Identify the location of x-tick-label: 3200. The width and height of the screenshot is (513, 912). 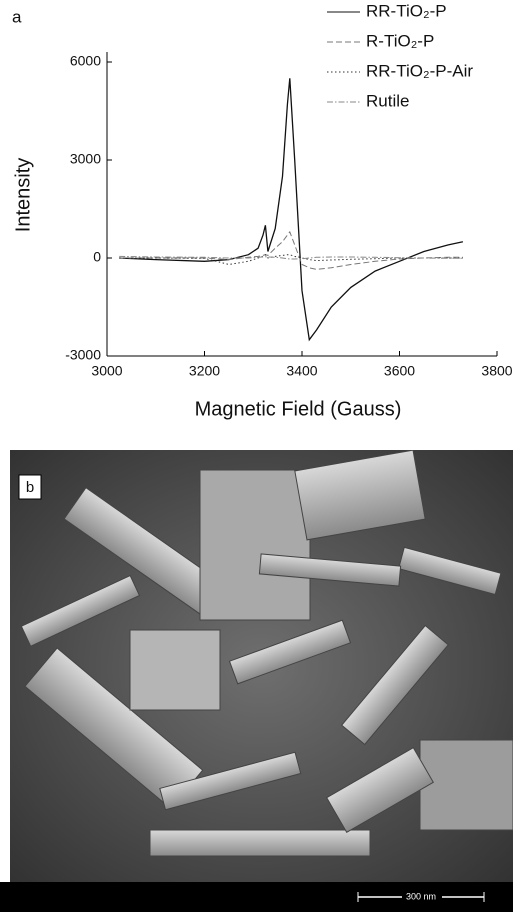
(204, 371).